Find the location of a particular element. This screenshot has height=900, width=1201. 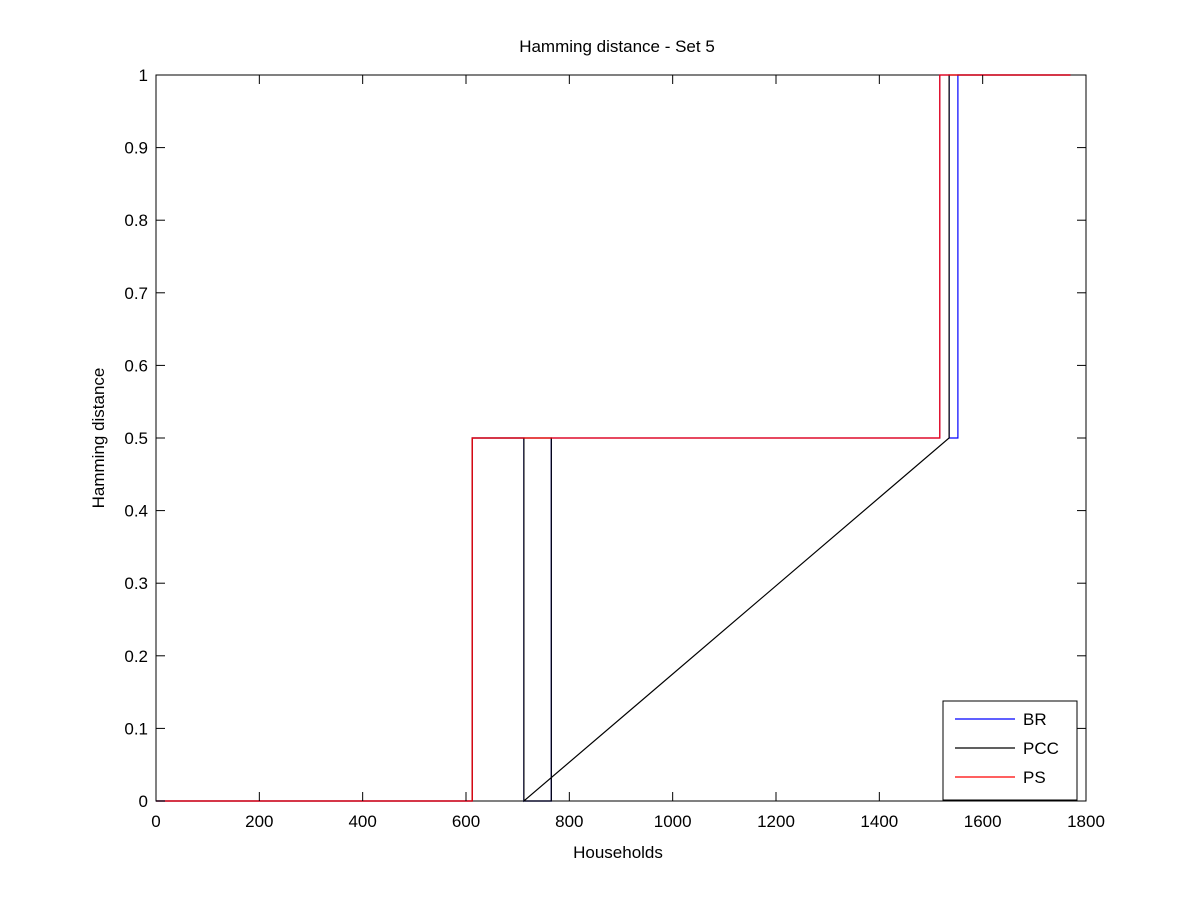

y-tick-label: 0.3 is located at coordinates (136, 583).